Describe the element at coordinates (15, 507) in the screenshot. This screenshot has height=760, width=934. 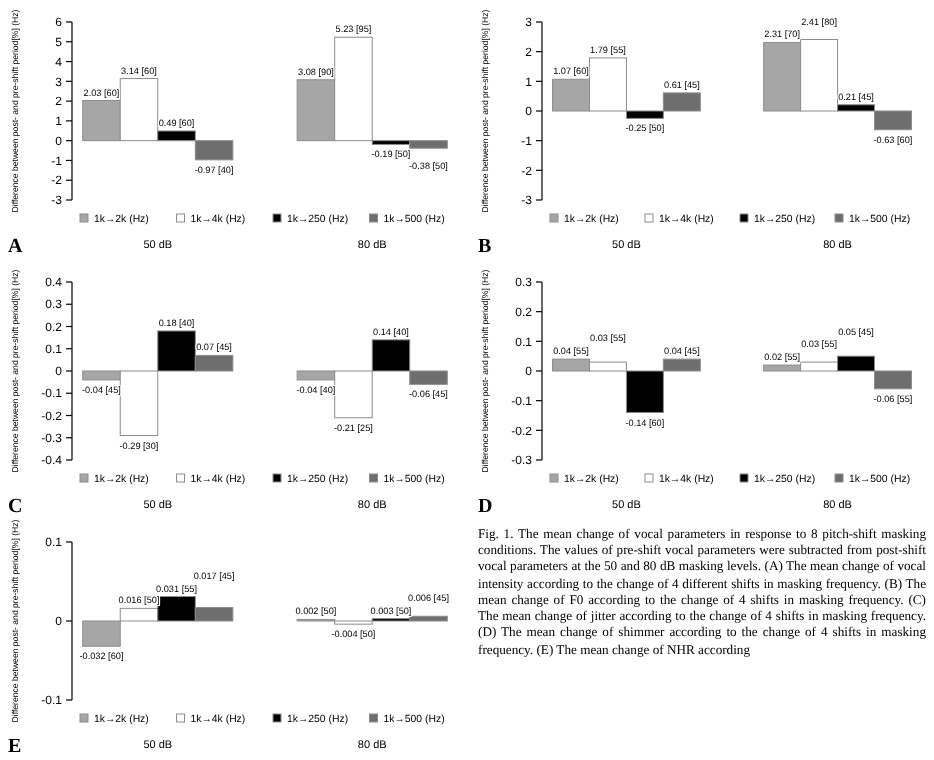
I see `text: C` at that location.